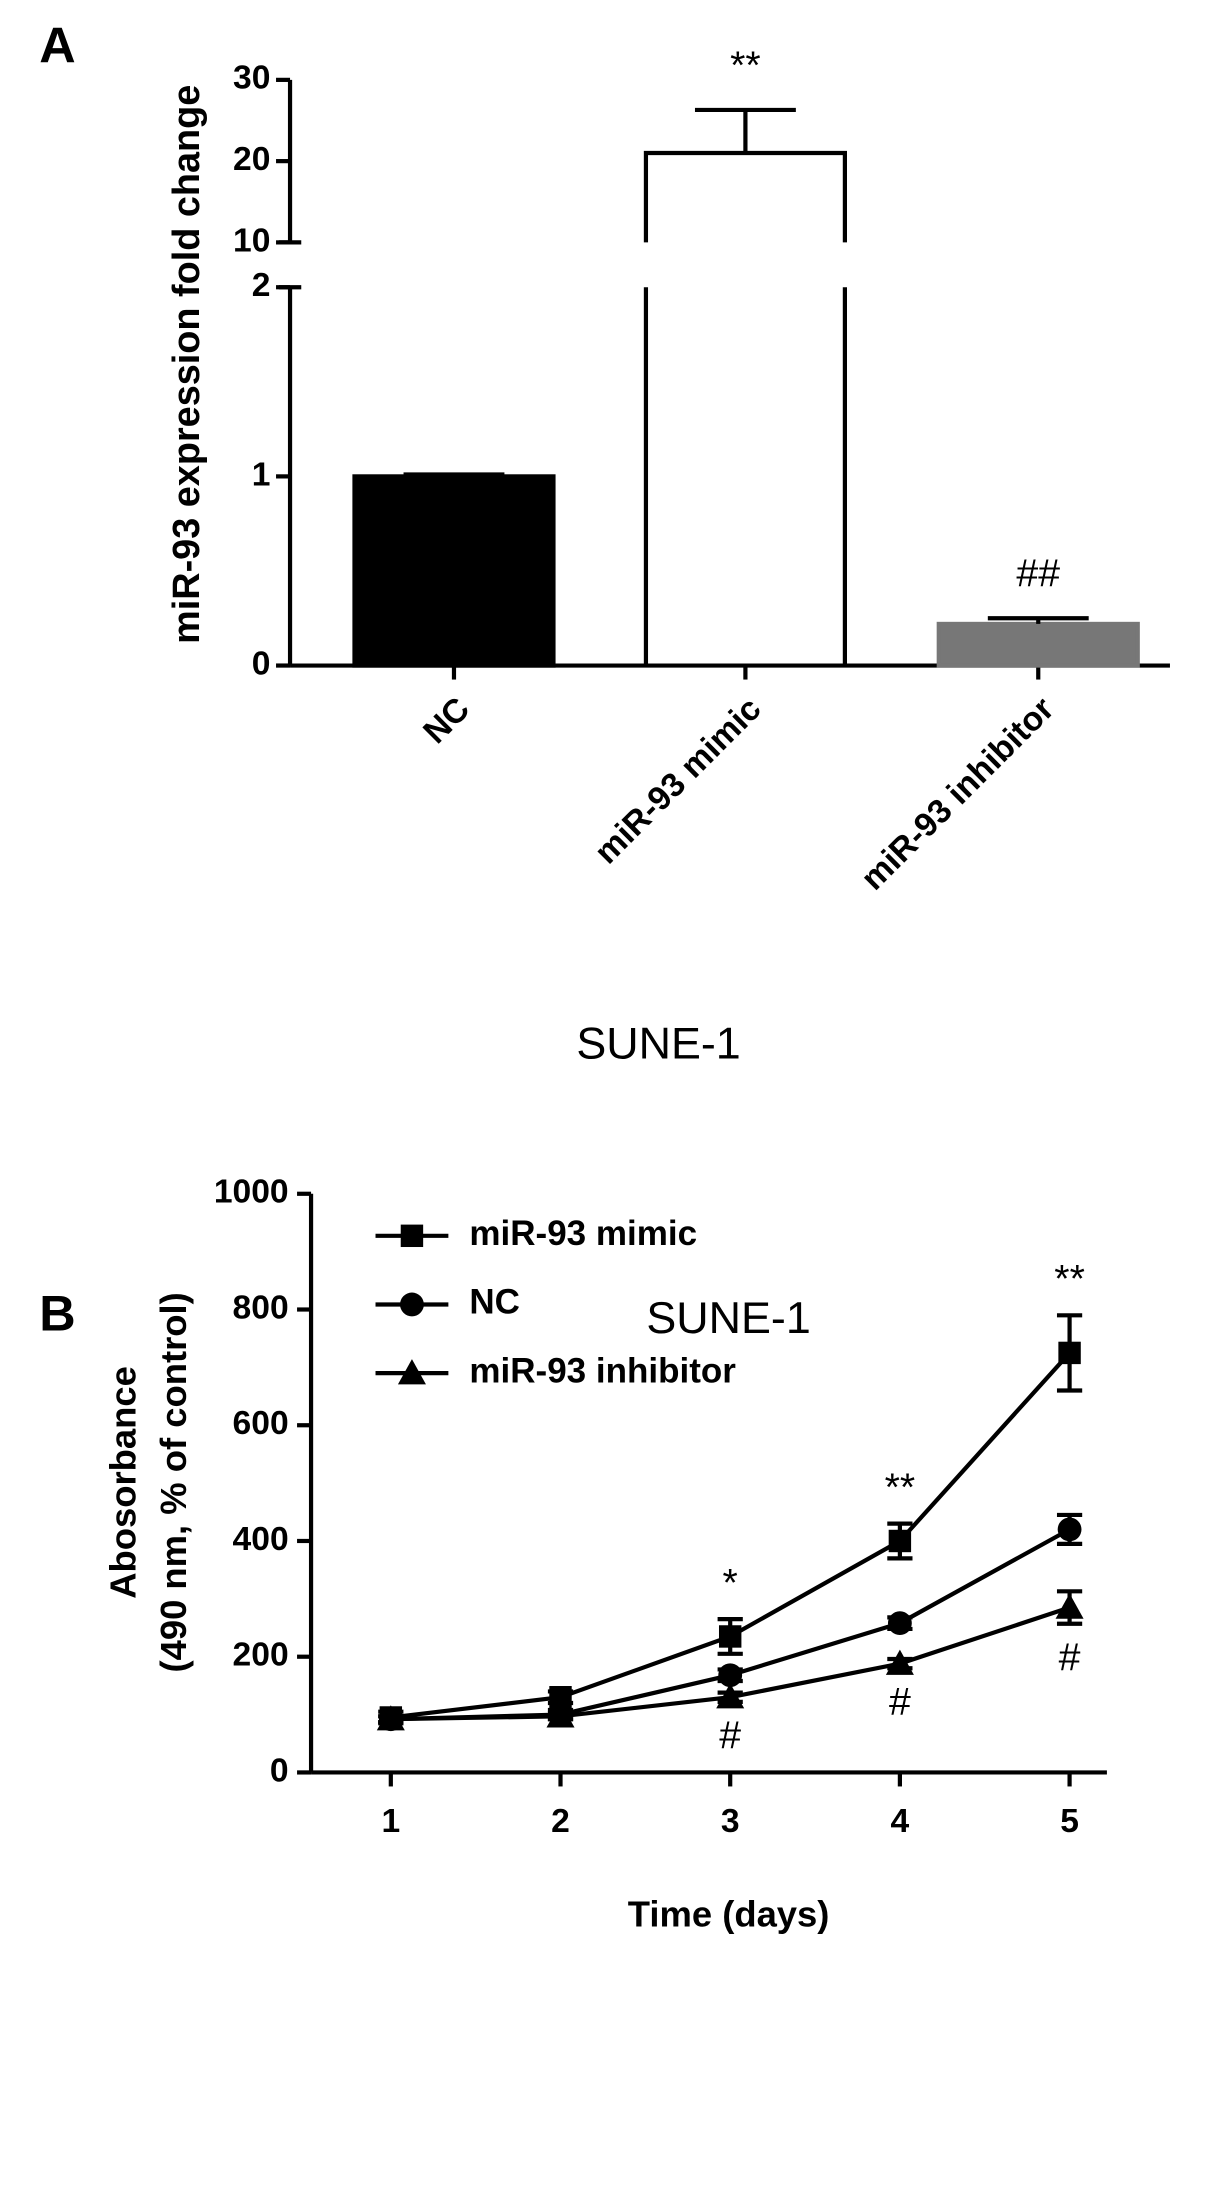  I want to click on y-tick-label: 600, so click(261, 1423).